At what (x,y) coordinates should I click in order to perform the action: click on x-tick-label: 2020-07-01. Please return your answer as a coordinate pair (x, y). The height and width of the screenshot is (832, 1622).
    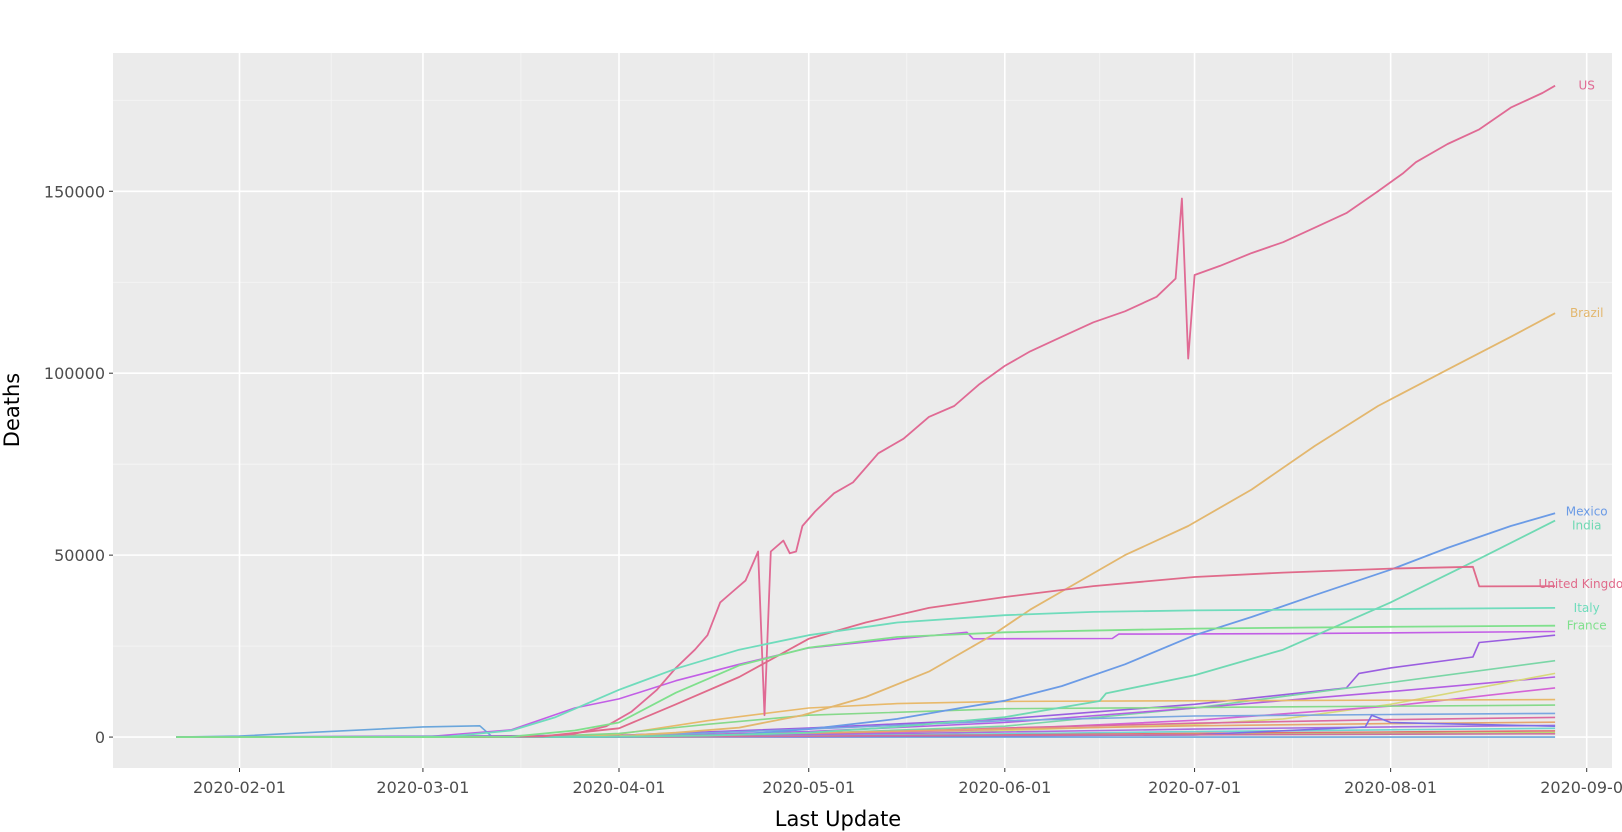
    Looking at the image, I should click on (1194, 787).